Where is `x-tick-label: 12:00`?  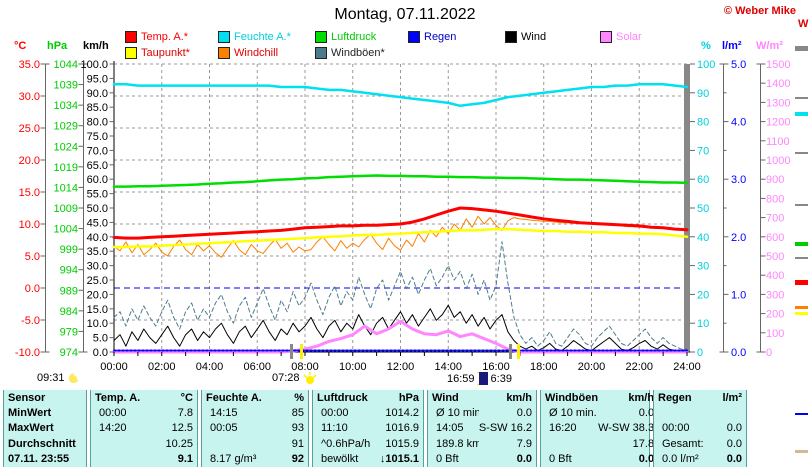
x-tick-label: 12:00 is located at coordinates (401, 367).